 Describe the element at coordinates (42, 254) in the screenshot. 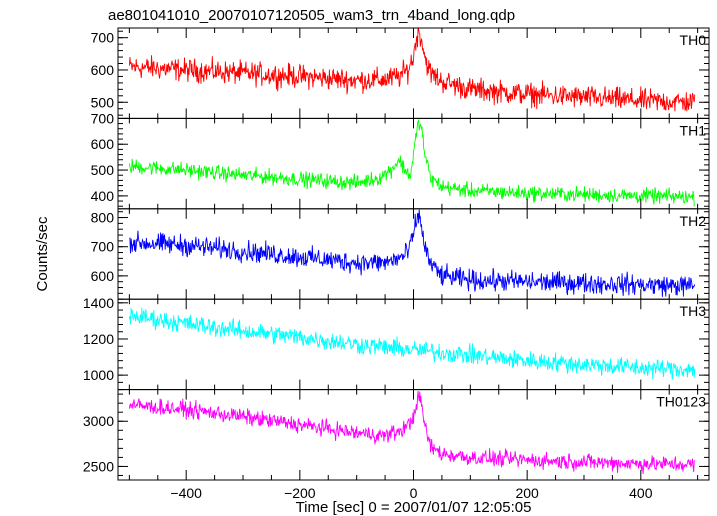

I see `y-axis-label: Counts/sec` at that location.